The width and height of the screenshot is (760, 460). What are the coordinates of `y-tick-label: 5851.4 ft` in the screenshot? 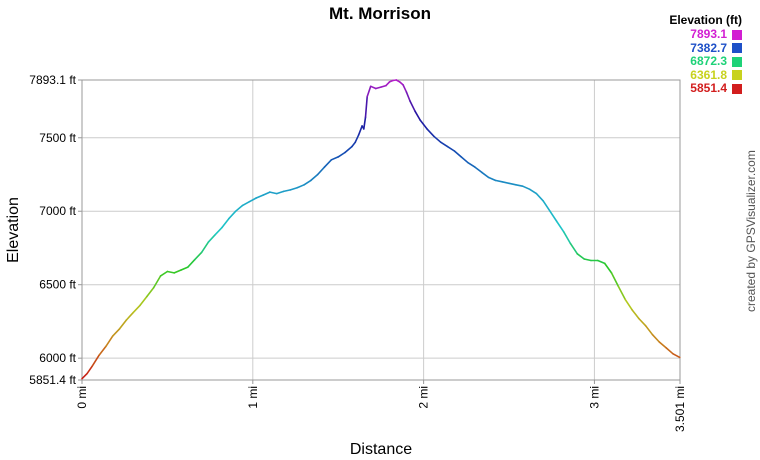 It's located at (52, 380).